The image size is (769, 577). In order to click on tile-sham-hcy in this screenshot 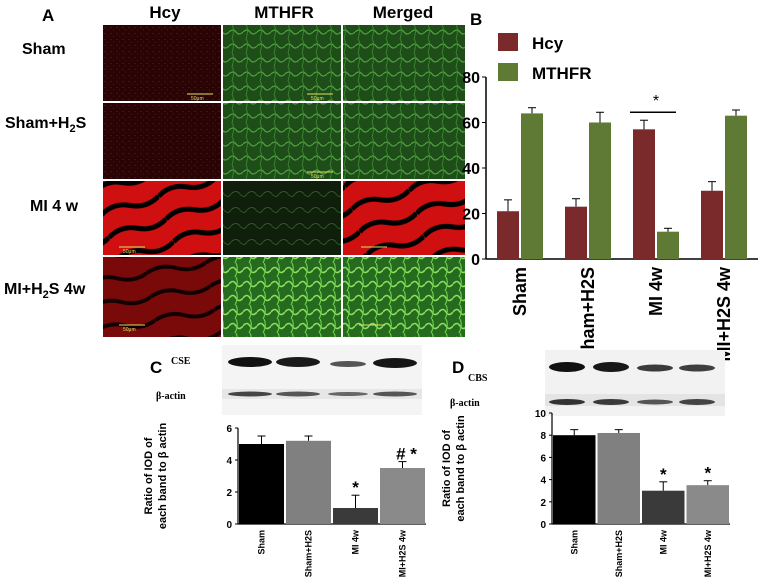, I will do `click(162, 63)`.